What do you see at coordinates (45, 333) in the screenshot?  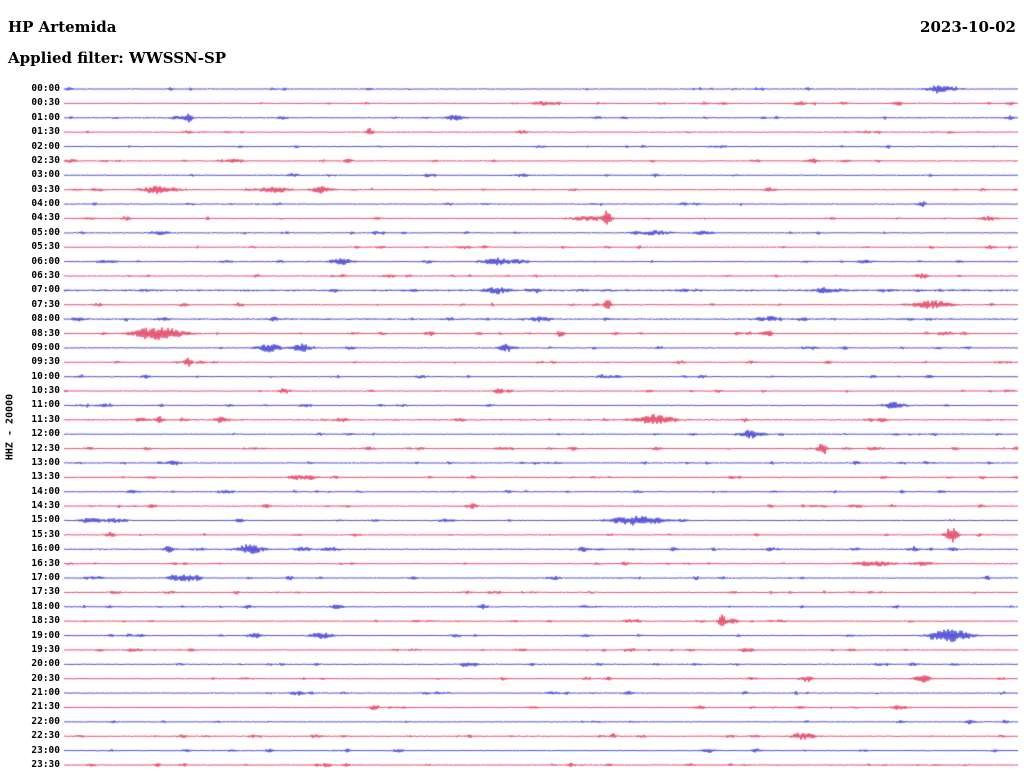 I see `time-label: 08:30` at bounding box center [45, 333].